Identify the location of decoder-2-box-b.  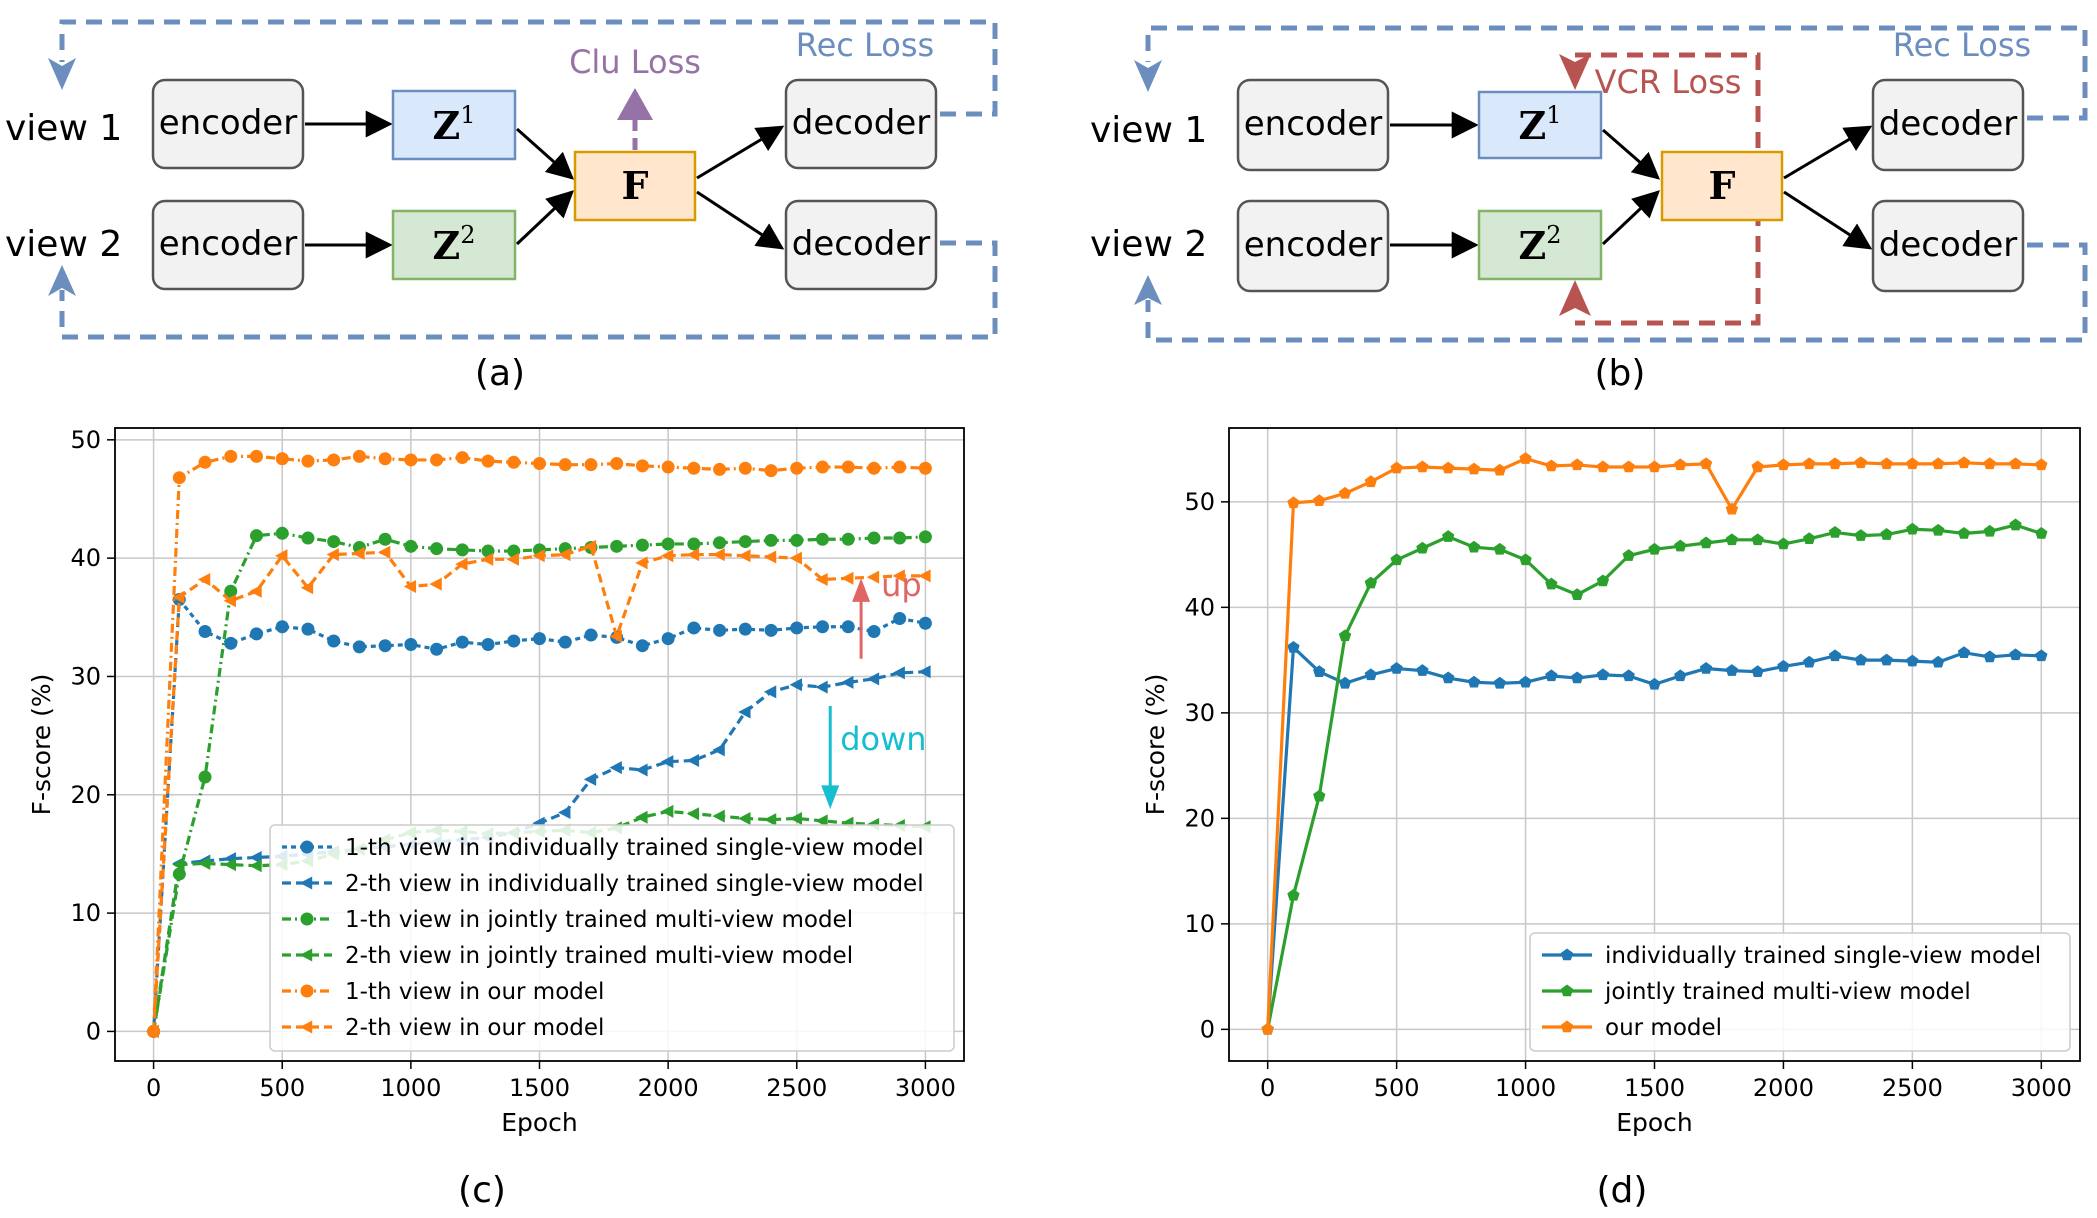
(1948, 246).